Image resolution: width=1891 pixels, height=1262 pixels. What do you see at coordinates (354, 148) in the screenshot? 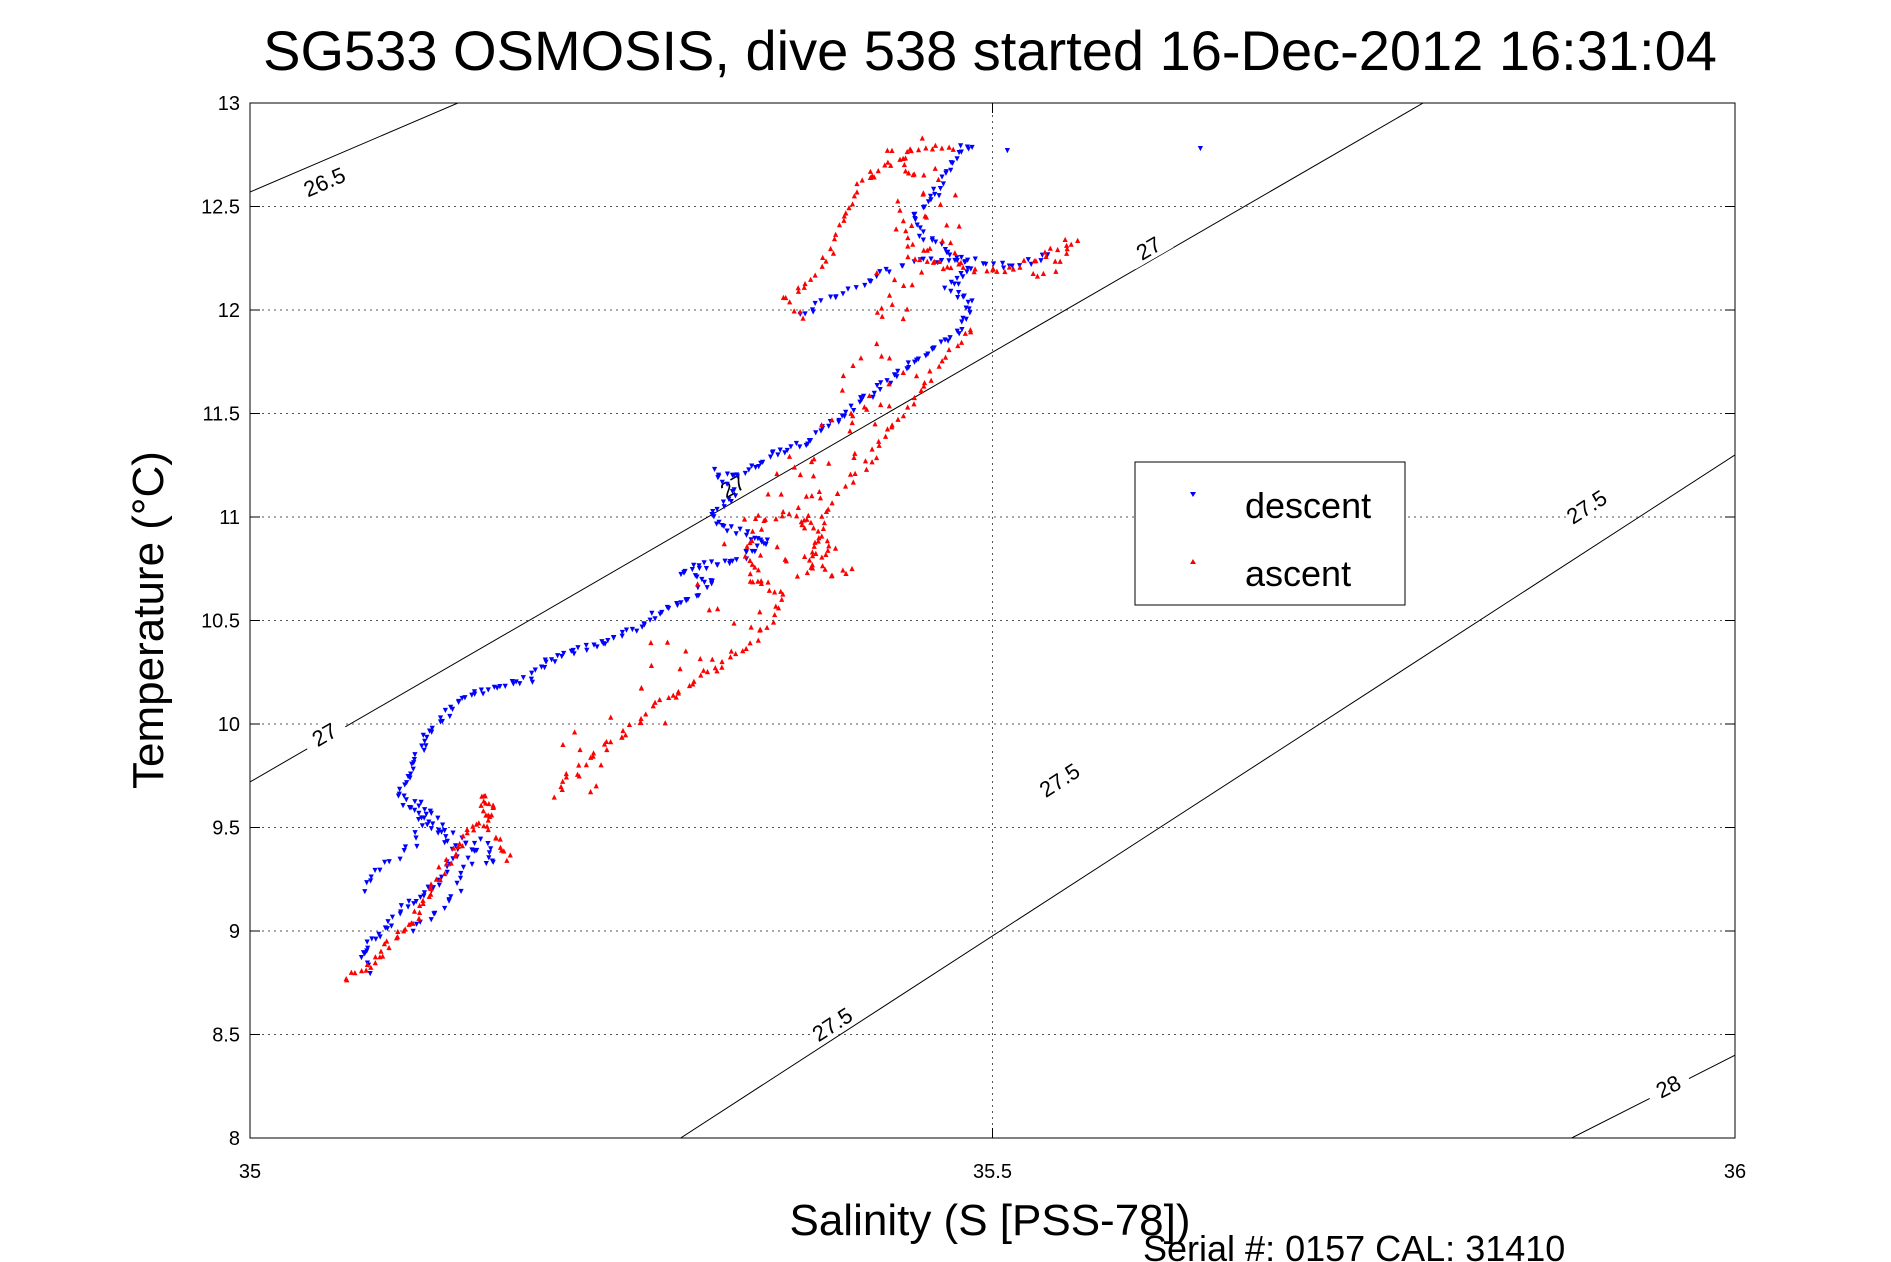
I see `density-contour-26.5` at bounding box center [354, 148].